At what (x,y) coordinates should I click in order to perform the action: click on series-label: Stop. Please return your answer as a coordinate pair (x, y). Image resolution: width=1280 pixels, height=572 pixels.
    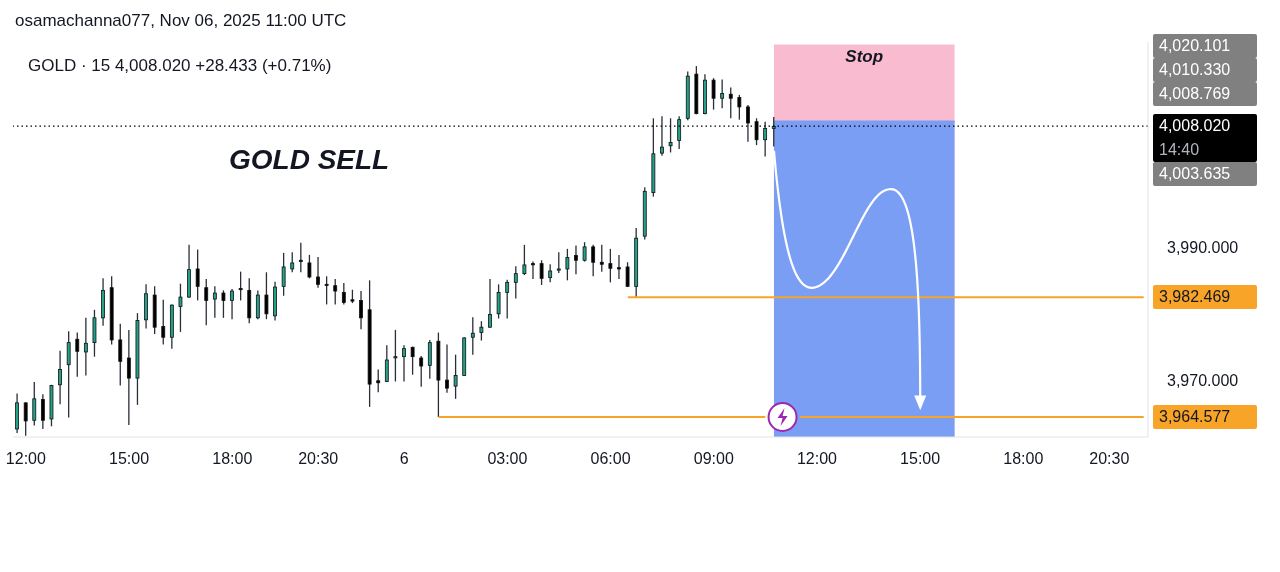
    Looking at the image, I should click on (864, 57).